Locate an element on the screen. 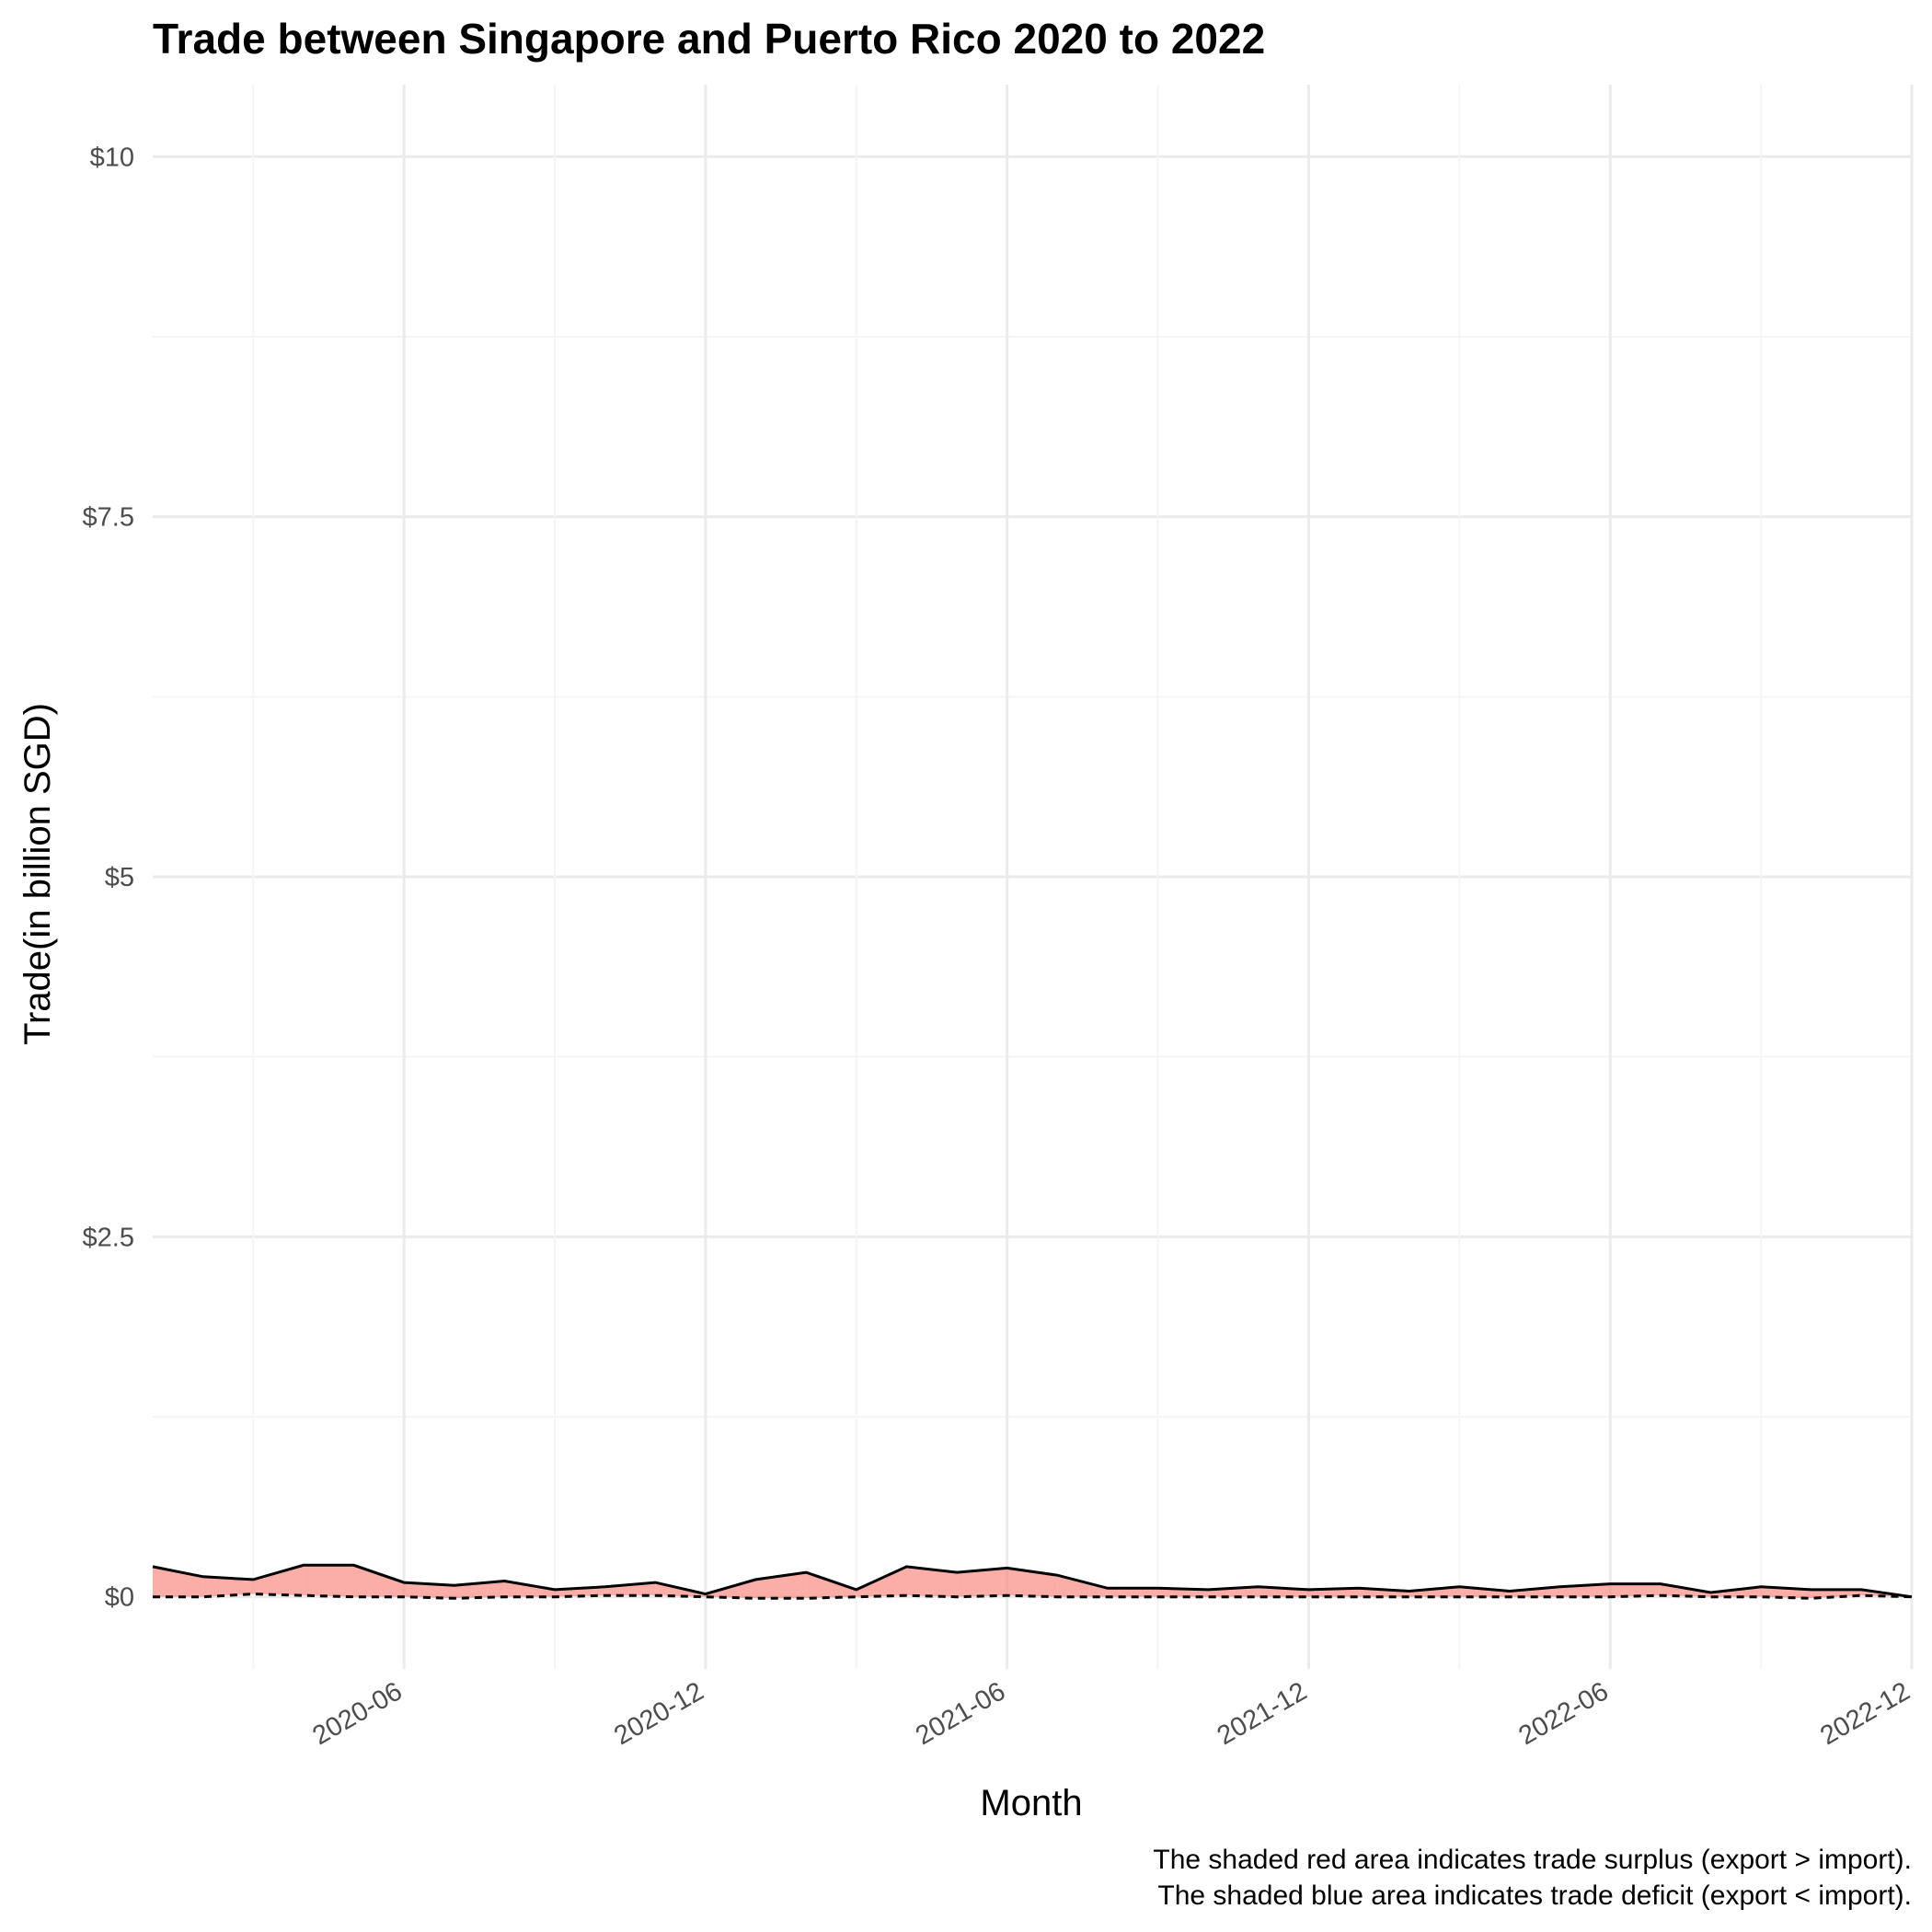  line-layer is located at coordinates (1032, 1581).